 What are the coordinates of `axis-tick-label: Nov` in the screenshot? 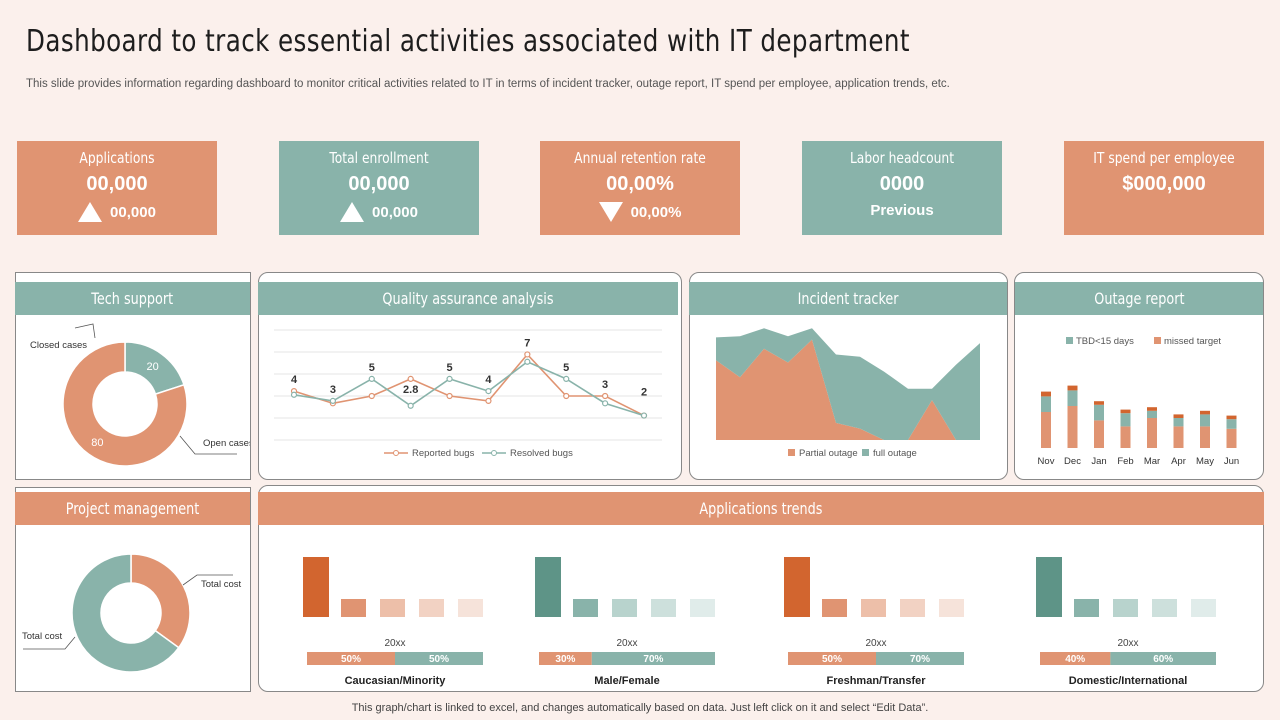 It's located at (1046, 461).